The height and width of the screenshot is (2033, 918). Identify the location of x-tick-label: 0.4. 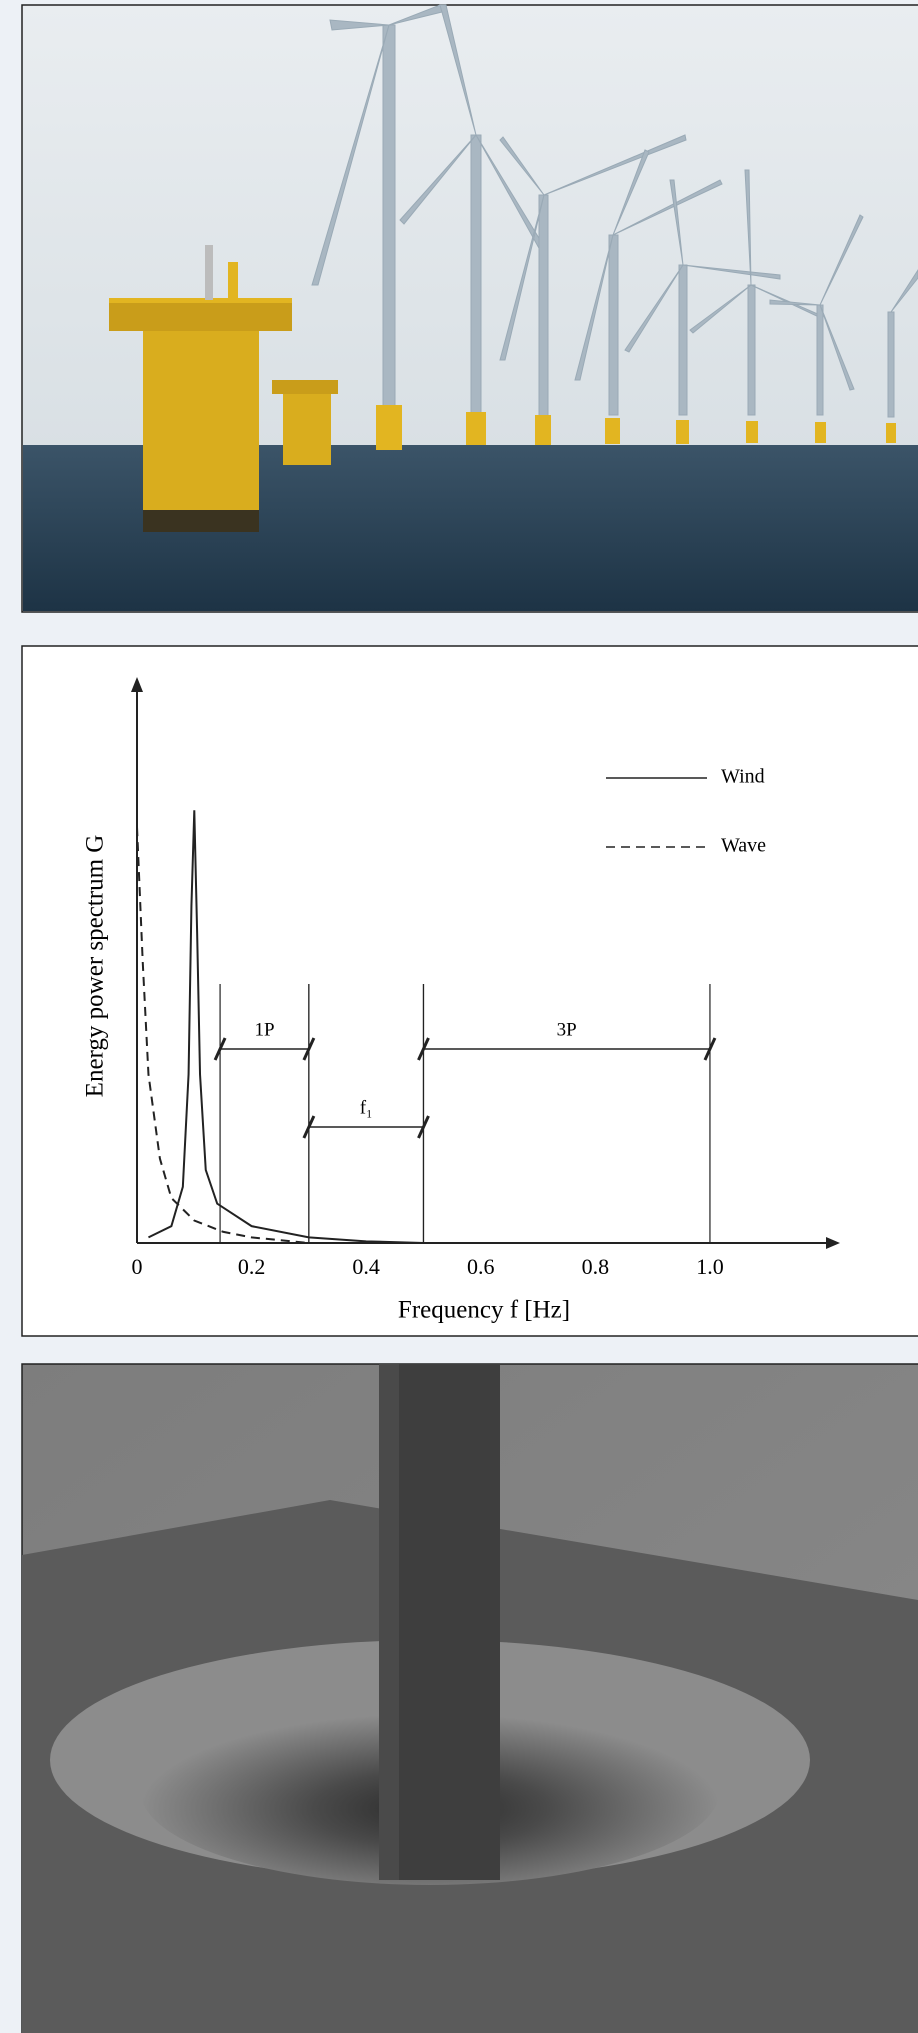
(366, 1266).